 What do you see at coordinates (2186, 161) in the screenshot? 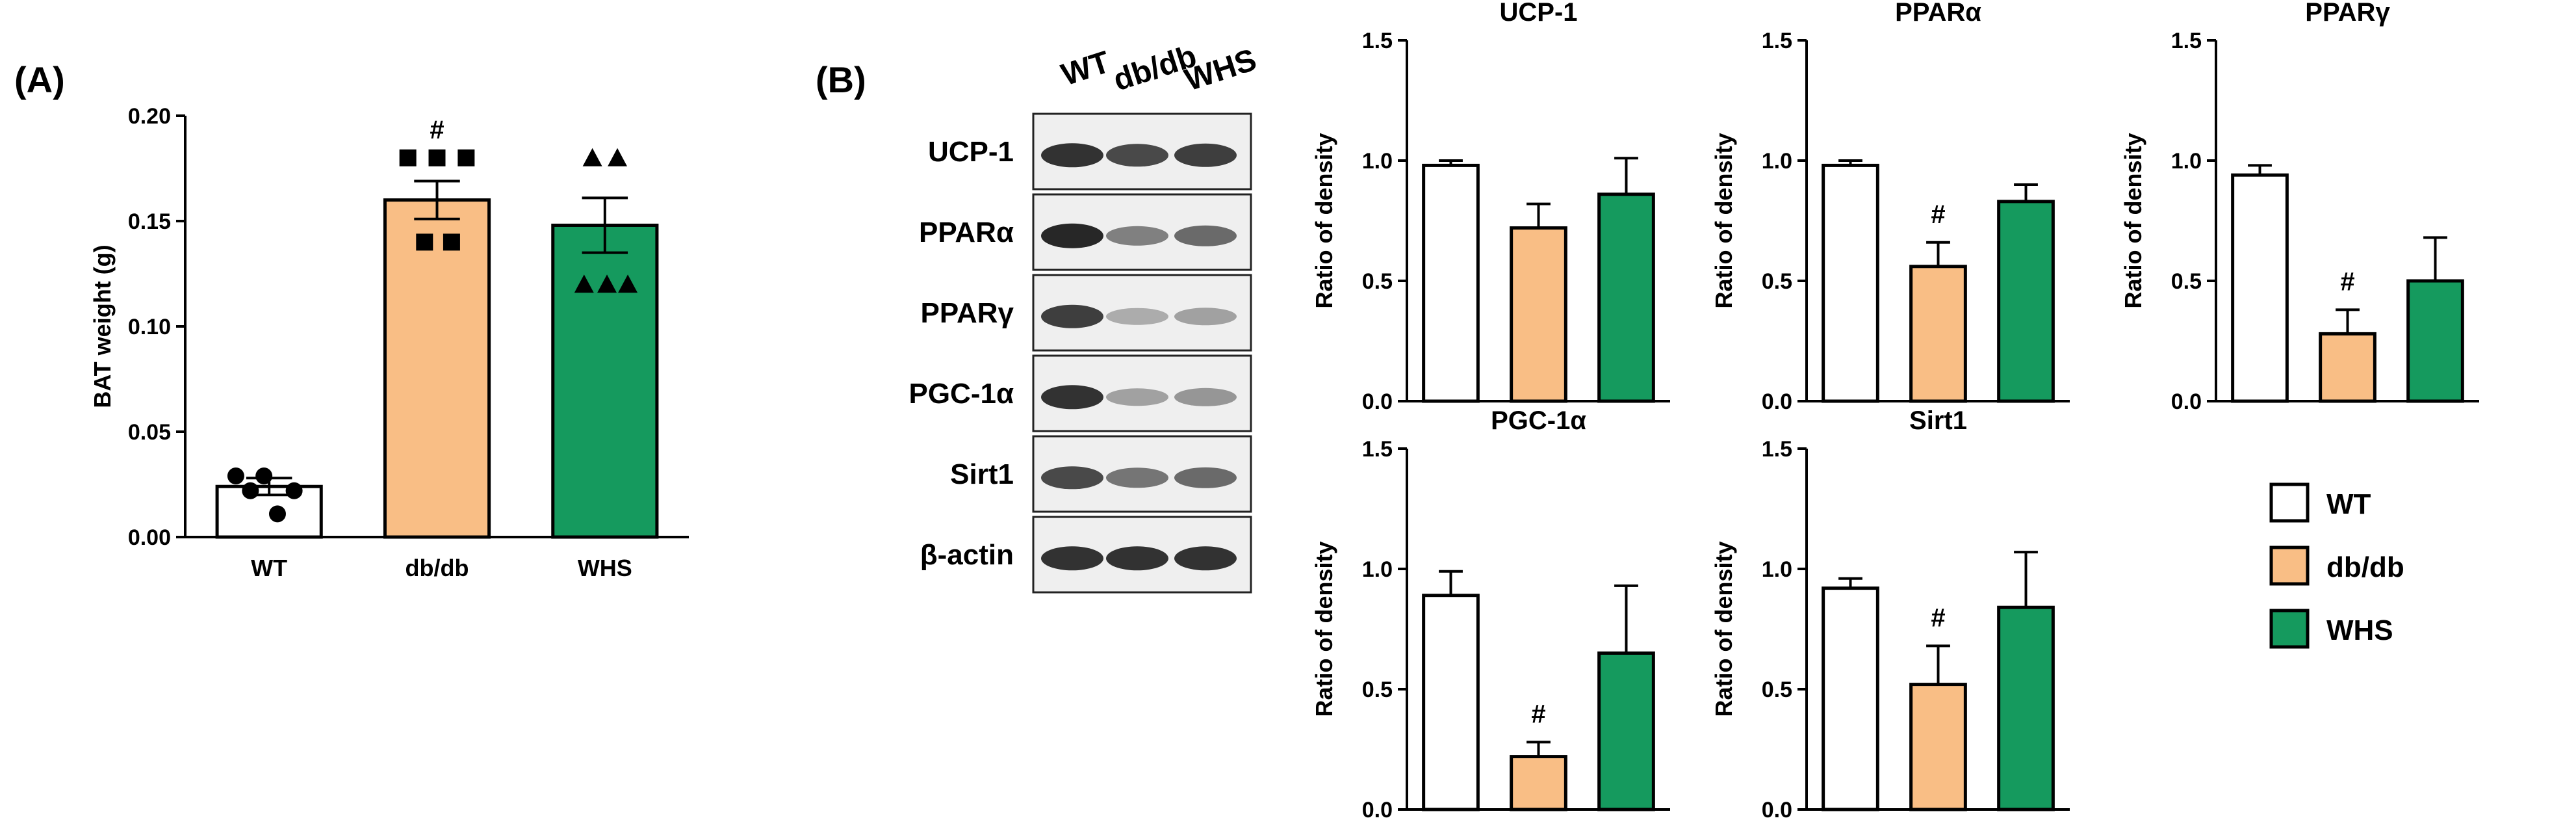
I see `chart-3-y-tick-label: 1.0` at bounding box center [2186, 161].